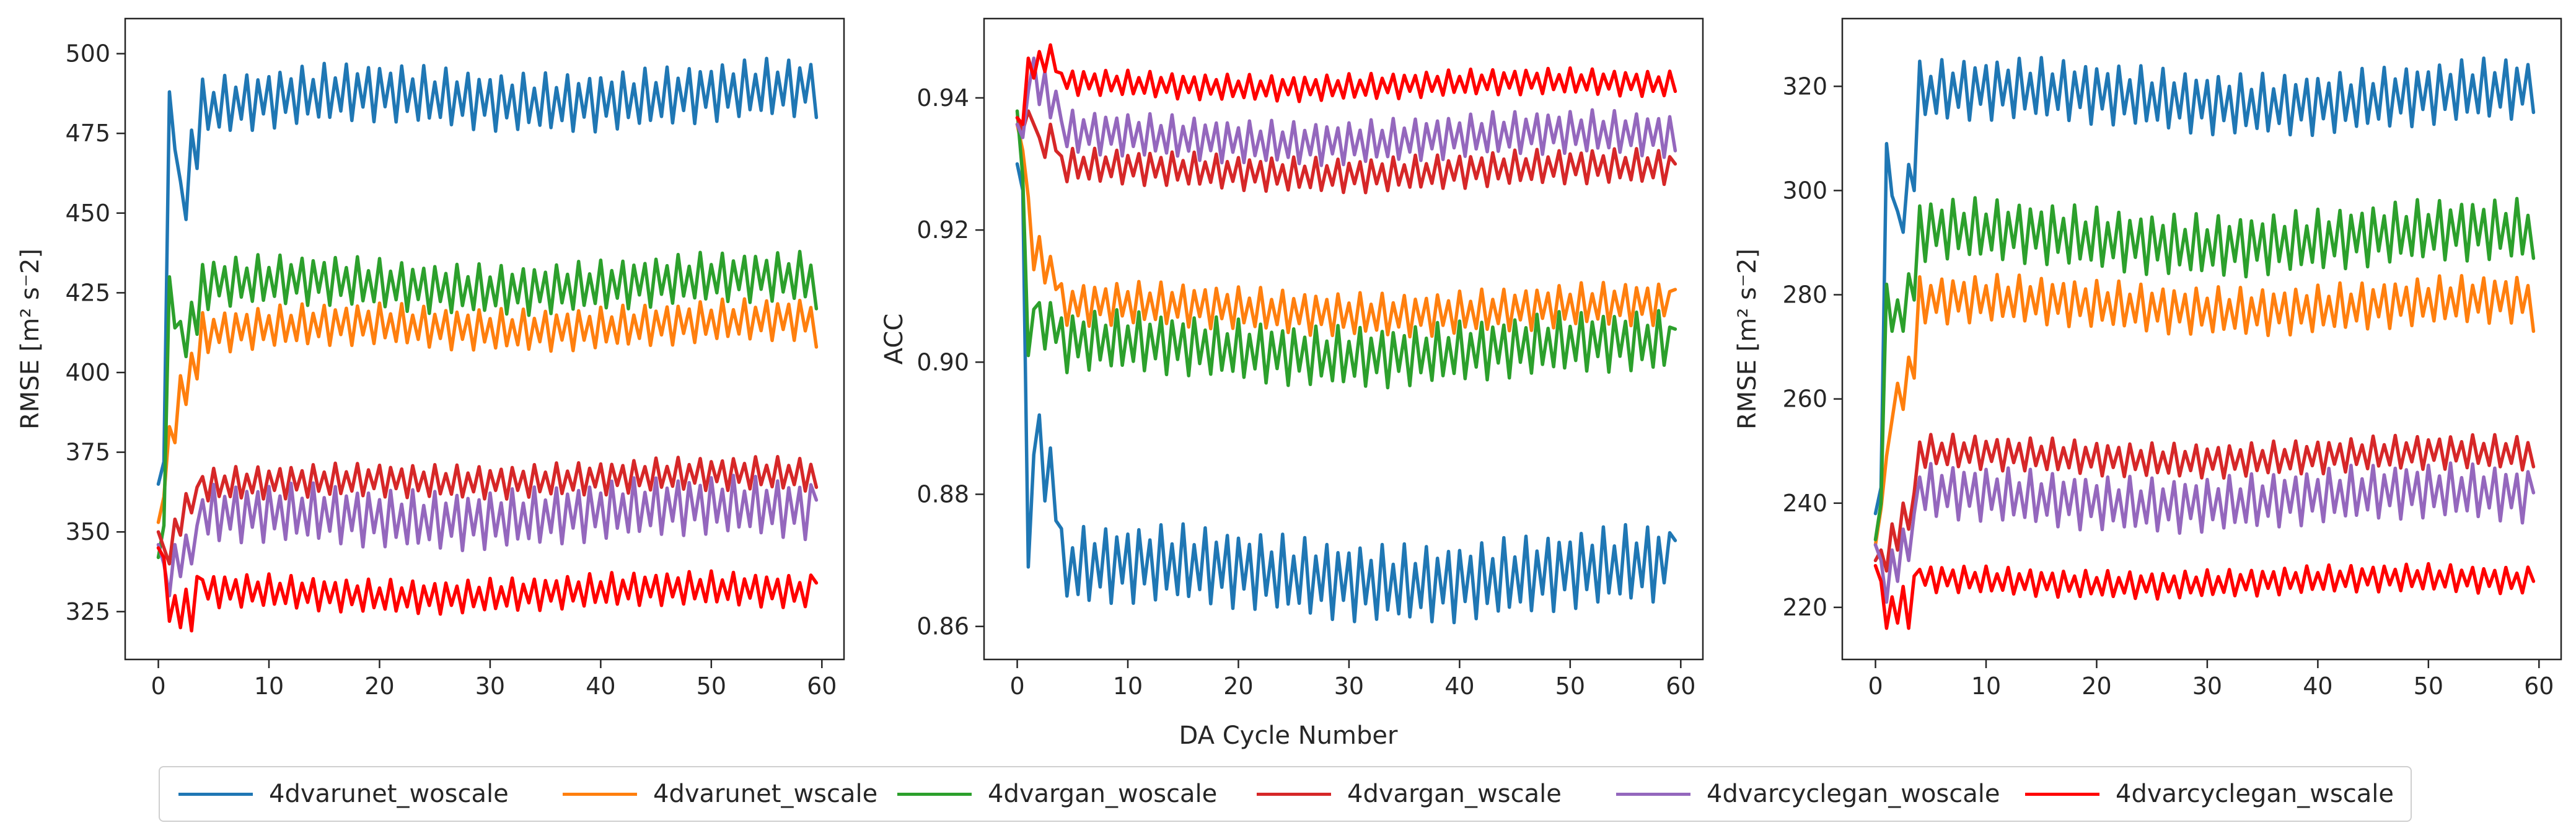 Image resolution: width=2576 pixels, height=833 pixels. I want to click on legend-label: 4dvargan_wscale, so click(1454, 794).